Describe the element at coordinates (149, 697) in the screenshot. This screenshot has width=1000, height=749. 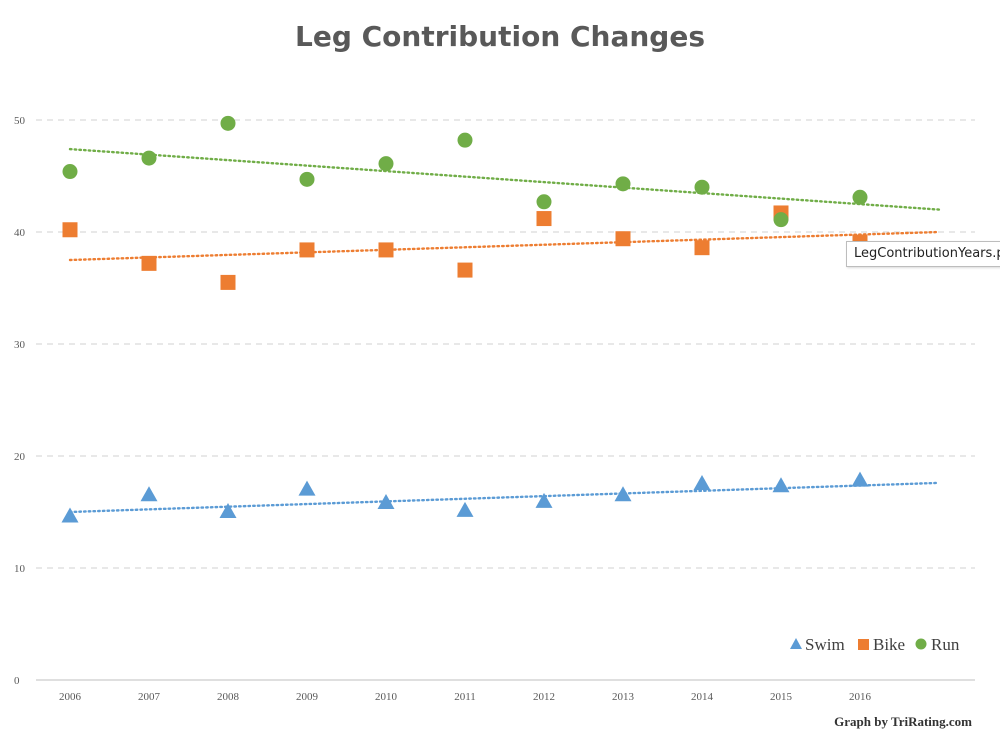
I see `x-tick-label: 2007` at that location.